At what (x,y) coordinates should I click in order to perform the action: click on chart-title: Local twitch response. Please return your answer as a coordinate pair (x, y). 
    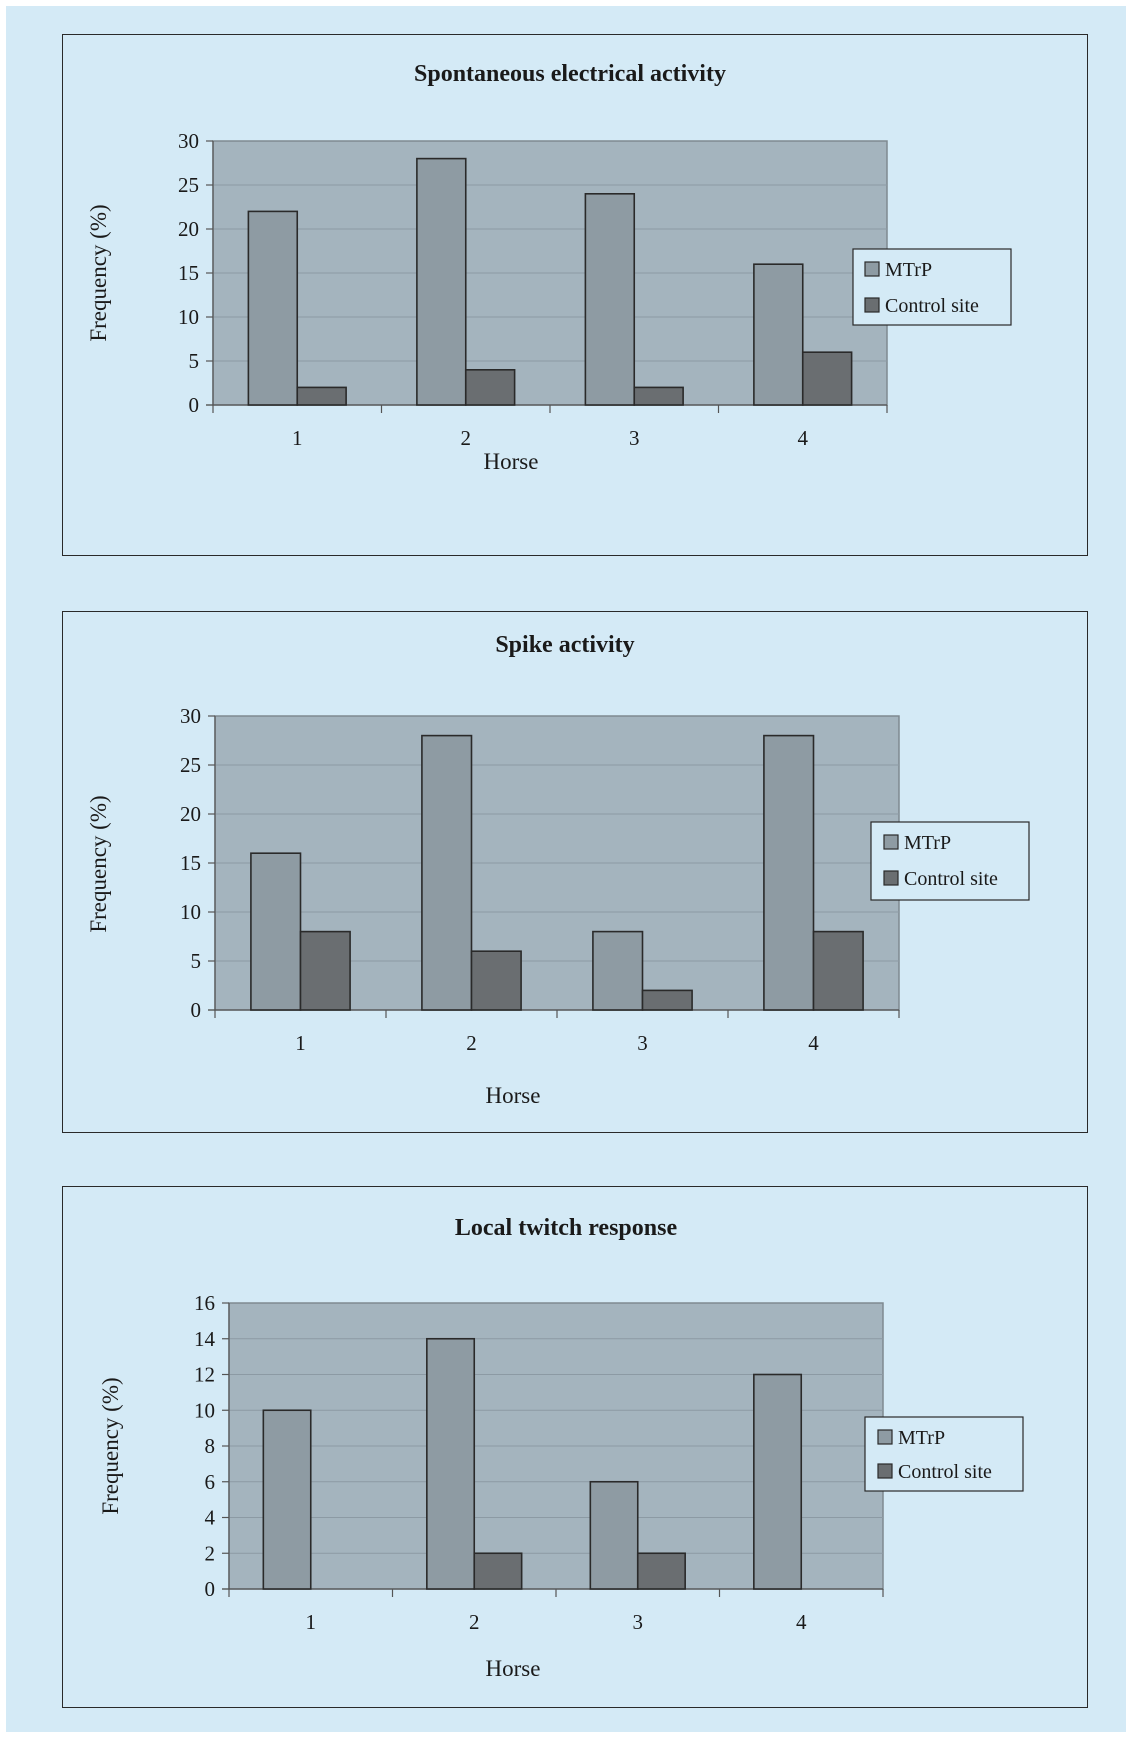
    Looking at the image, I should click on (566, 1228).